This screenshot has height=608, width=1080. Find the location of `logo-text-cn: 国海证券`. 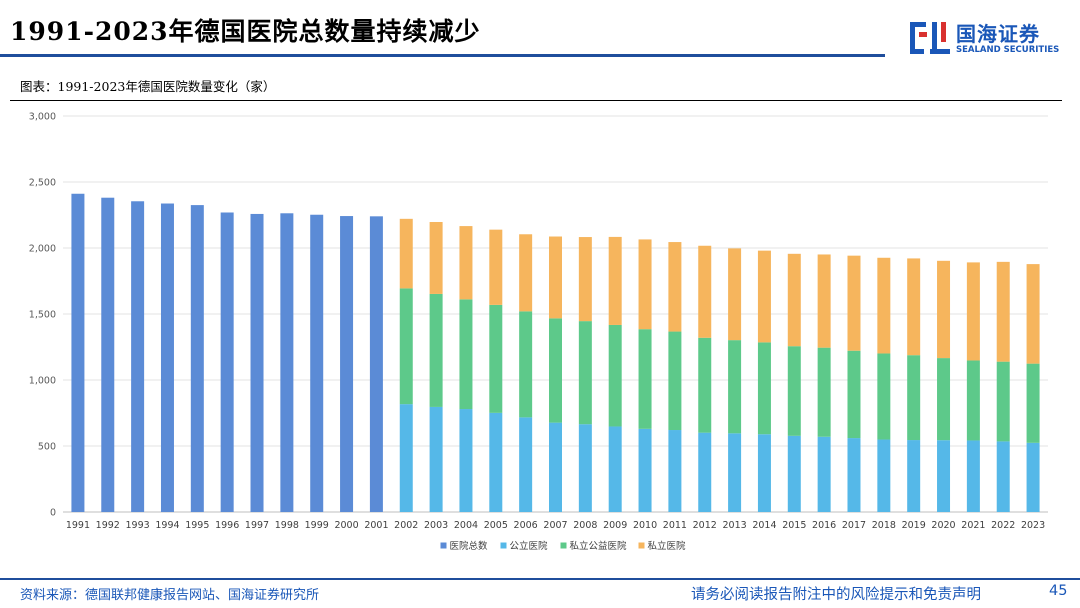

logo-text-cn: 国海证券 is located at coordinates (998, 34).